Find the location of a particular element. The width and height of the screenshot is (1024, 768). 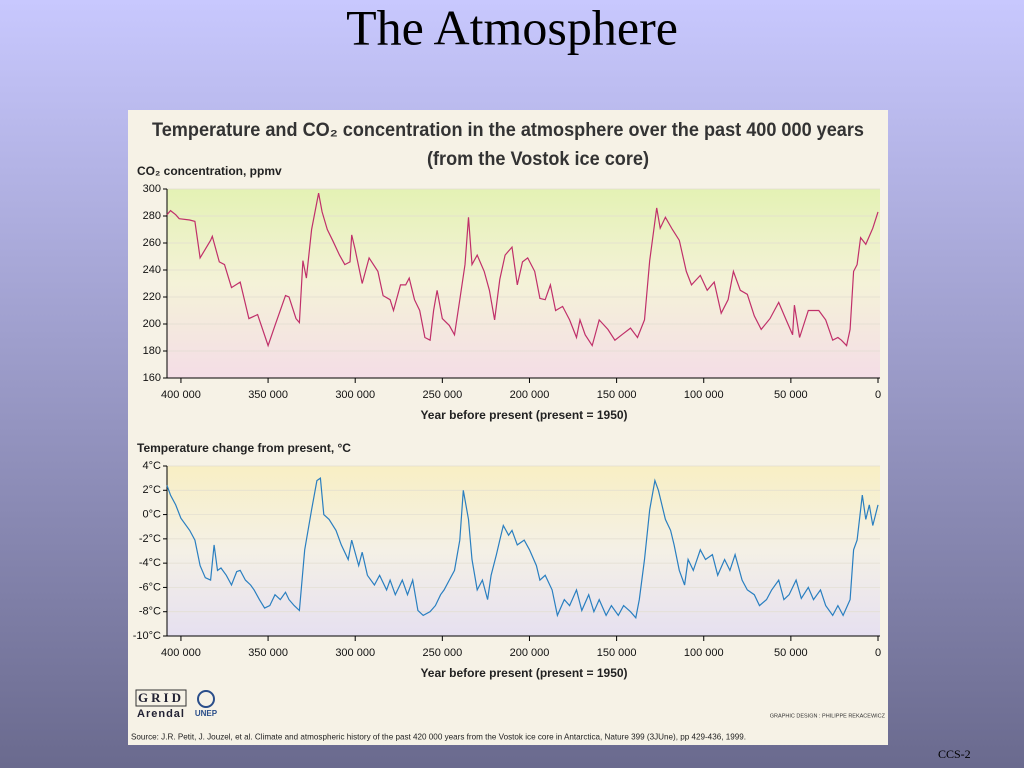

y-tick-label: 200 is located at coordinates (152, 324).